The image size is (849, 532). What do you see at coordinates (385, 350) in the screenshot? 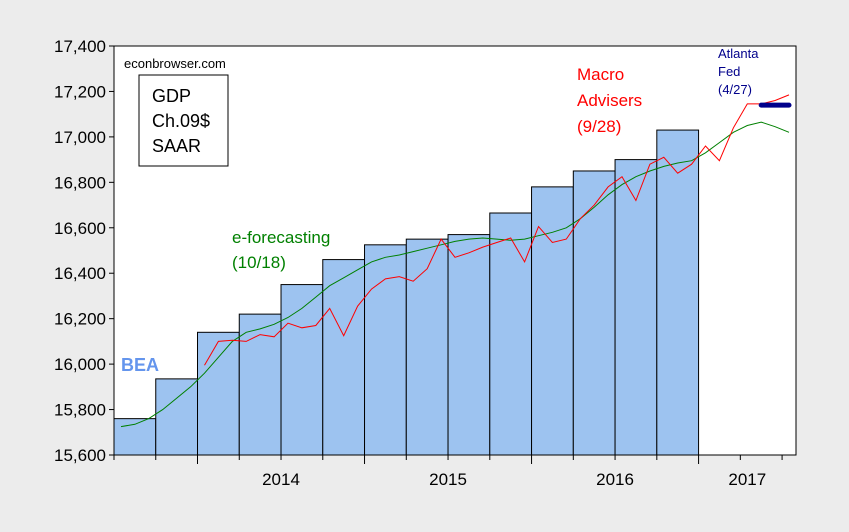
I see `bar-2015Q1` at bounding box center [385, 350].